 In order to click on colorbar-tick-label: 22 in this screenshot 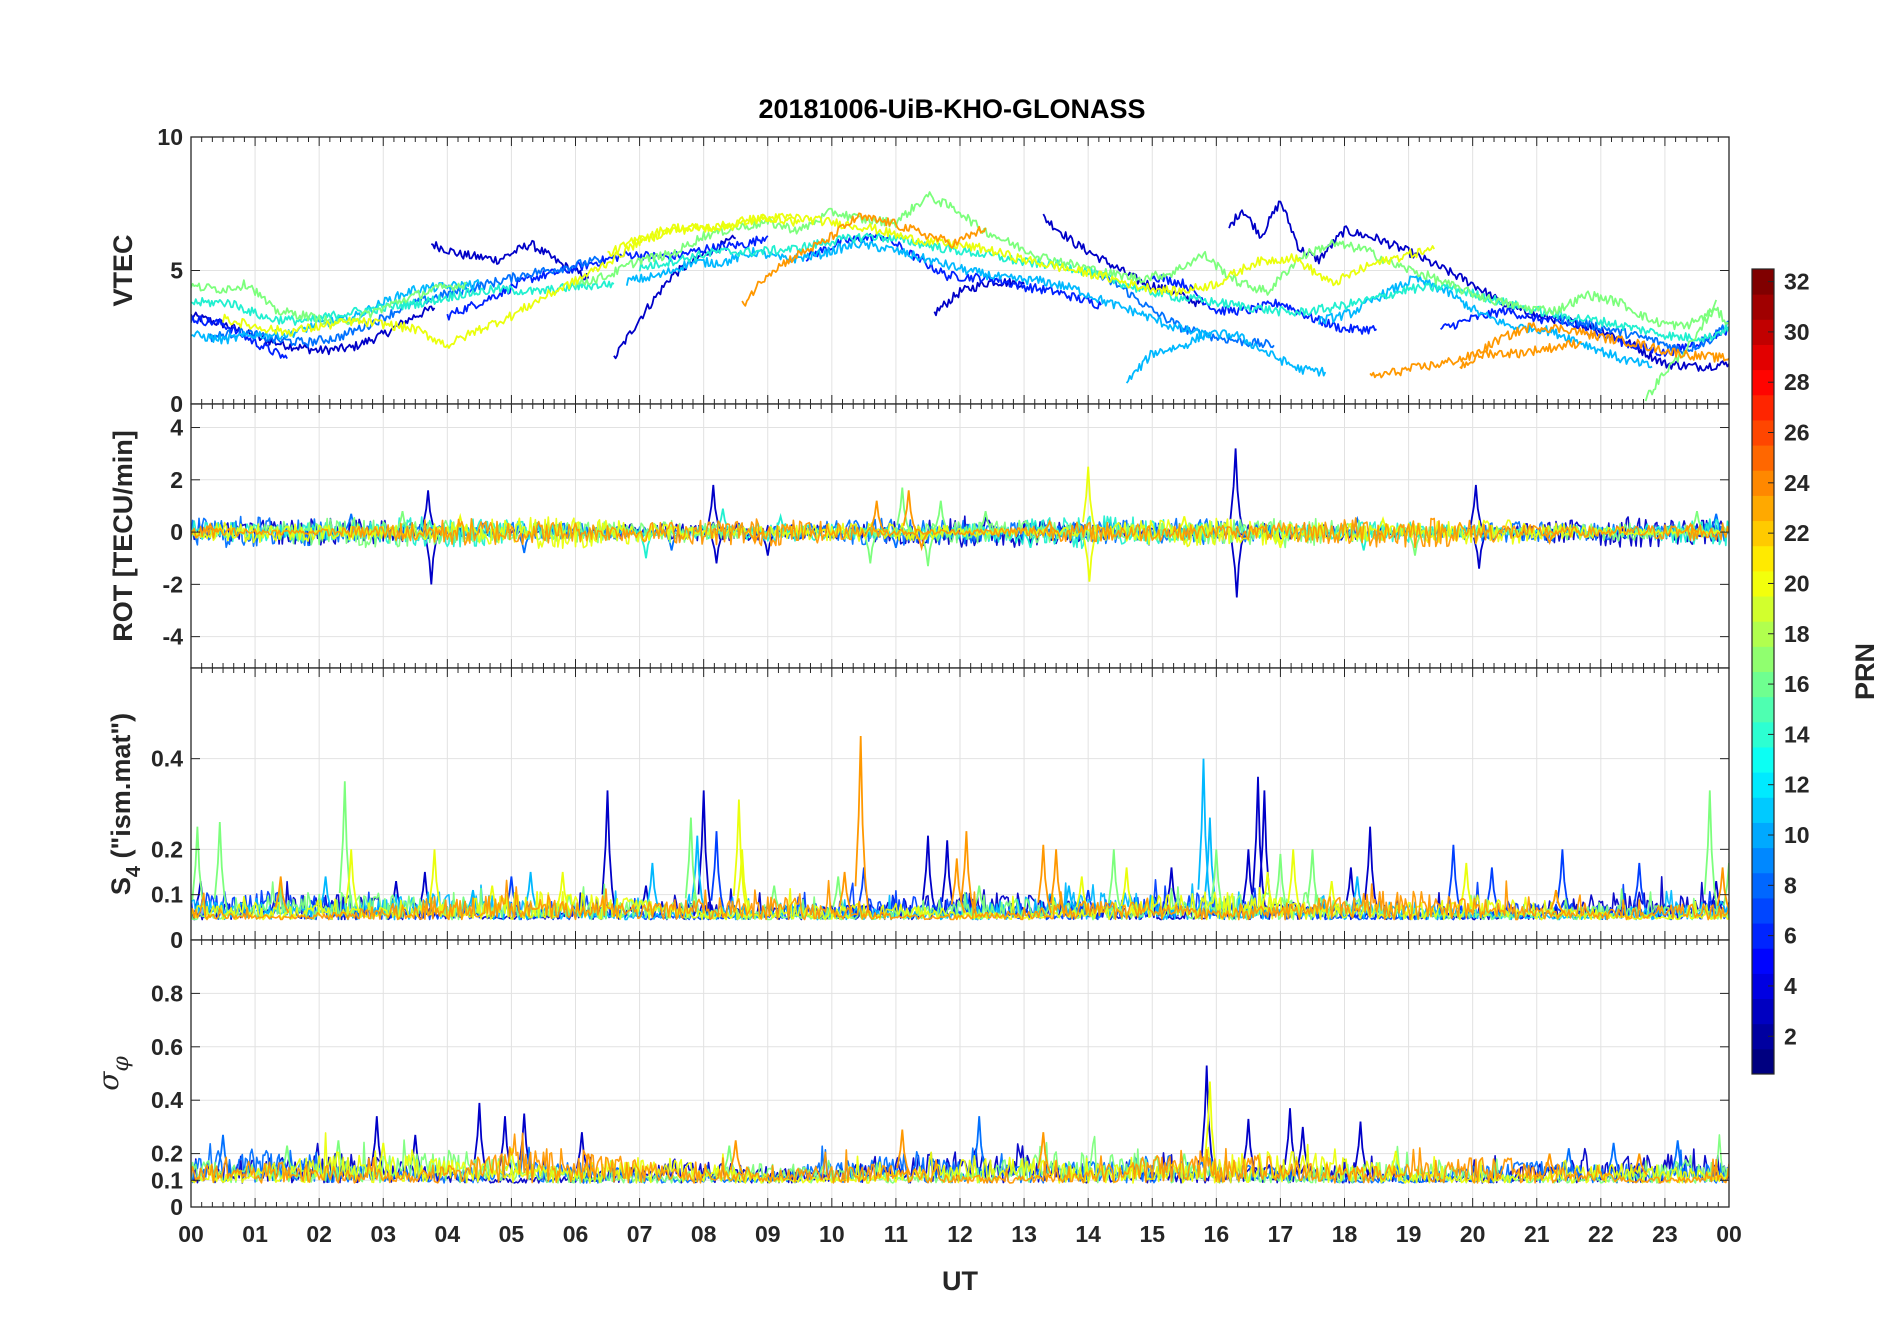, I will do `click(1797, 533)`.